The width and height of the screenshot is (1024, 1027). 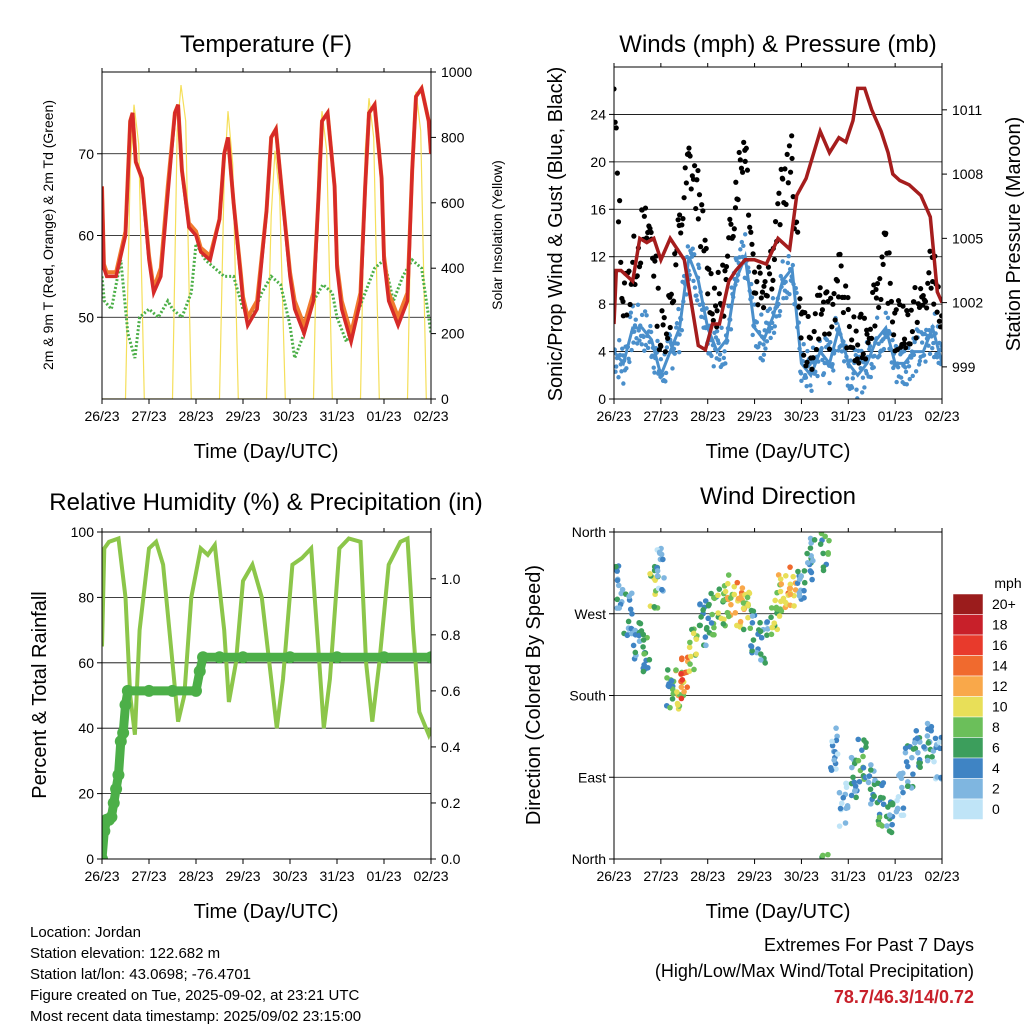 I want to click on y-tick-label-right: 0.6, so click(x=451, y=691).